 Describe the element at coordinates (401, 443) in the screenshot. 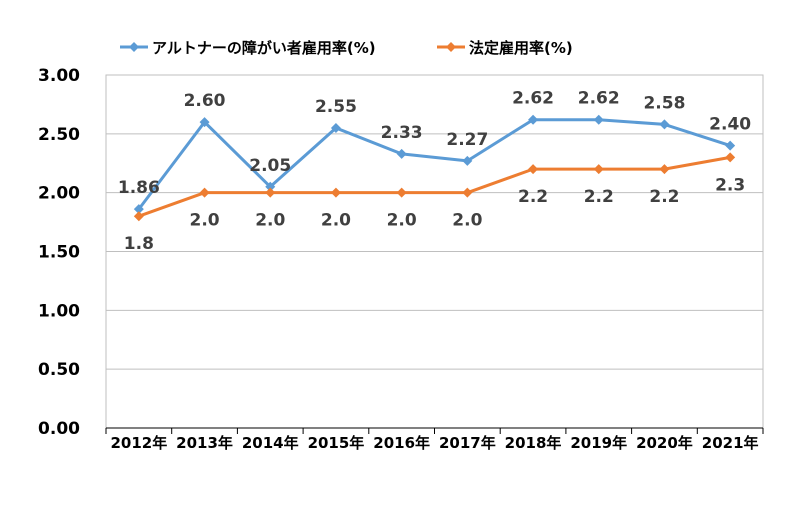

I see `x-tick-label: 2016年` at that location.